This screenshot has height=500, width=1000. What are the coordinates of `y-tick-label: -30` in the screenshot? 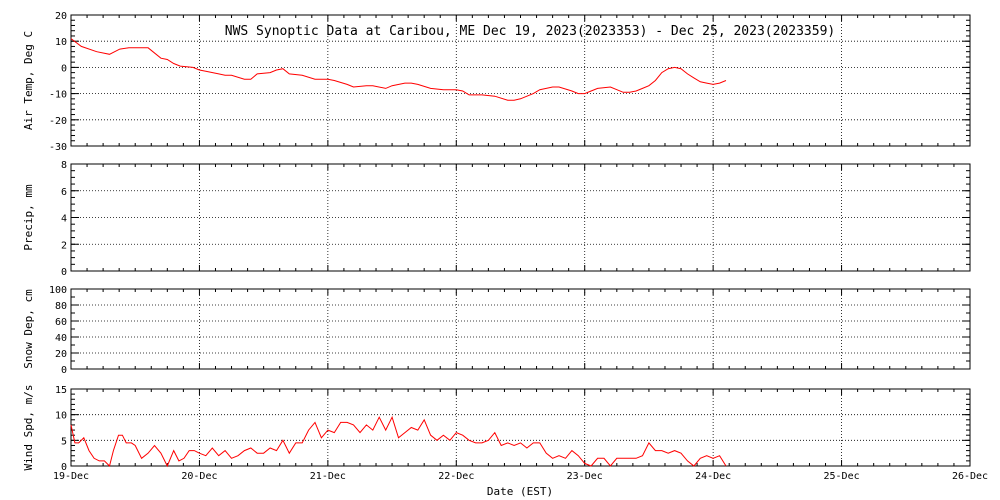 It's located at (58, 147).